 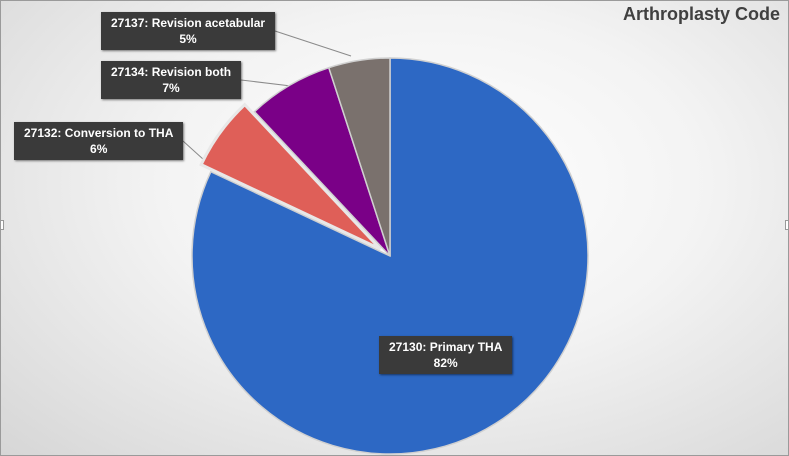 What do you see at coordinates (99, 133) in the screenshot?
I see `data-label-name: 27132: Conversion to THA` at bounding box center [99, 133].